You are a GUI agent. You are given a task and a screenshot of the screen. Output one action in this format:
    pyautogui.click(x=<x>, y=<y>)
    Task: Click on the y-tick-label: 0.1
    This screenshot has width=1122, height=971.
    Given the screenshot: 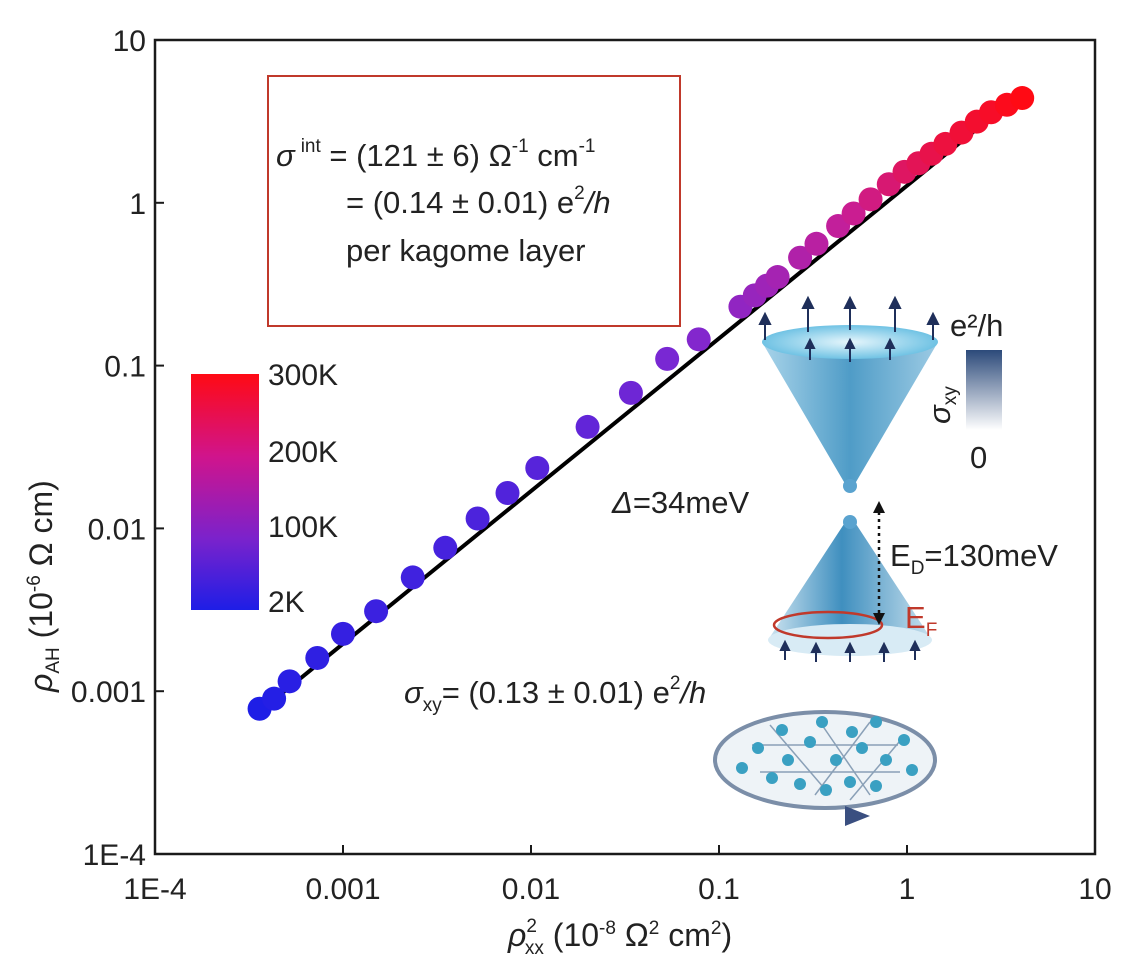 What is the action you would take?
    pyautogui.click(x=125, y=367)
    